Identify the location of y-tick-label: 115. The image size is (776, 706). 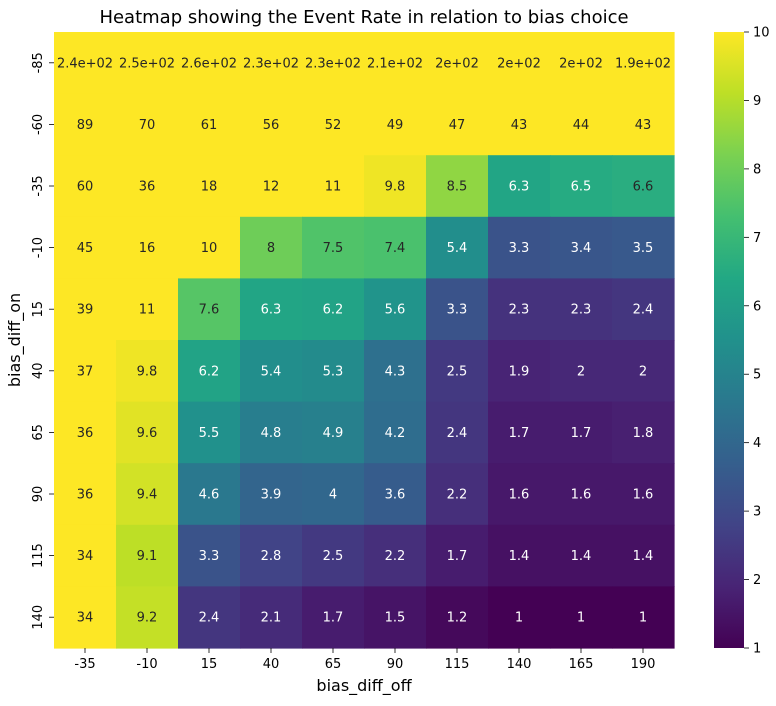
(38, 555).